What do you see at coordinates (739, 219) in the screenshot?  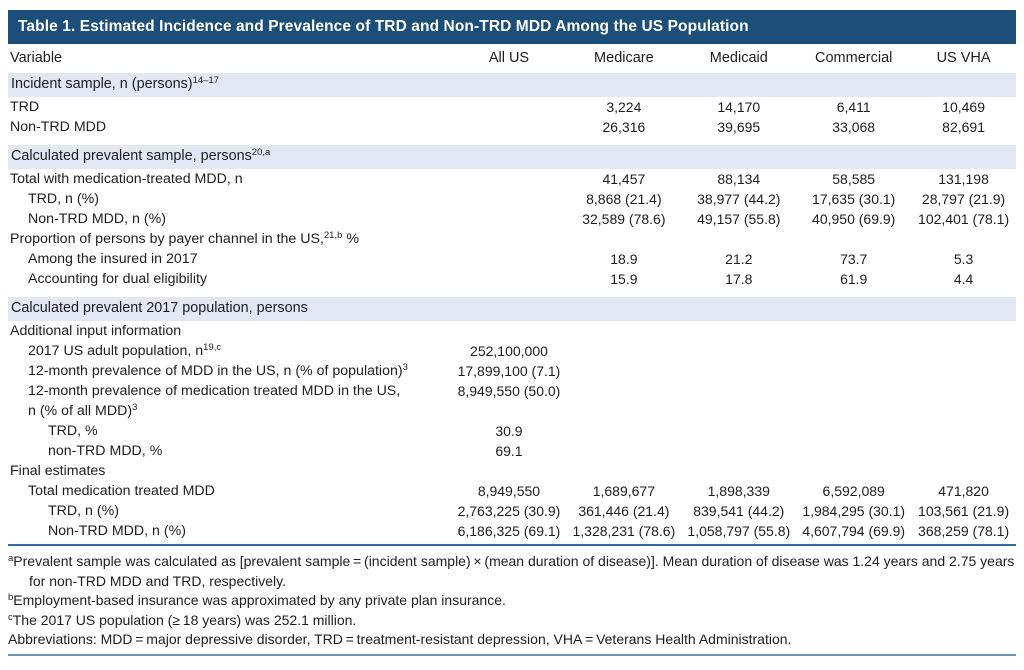 I see `cell-medicaid: 49,157 (55.8)` at bounding box center [739, 219].